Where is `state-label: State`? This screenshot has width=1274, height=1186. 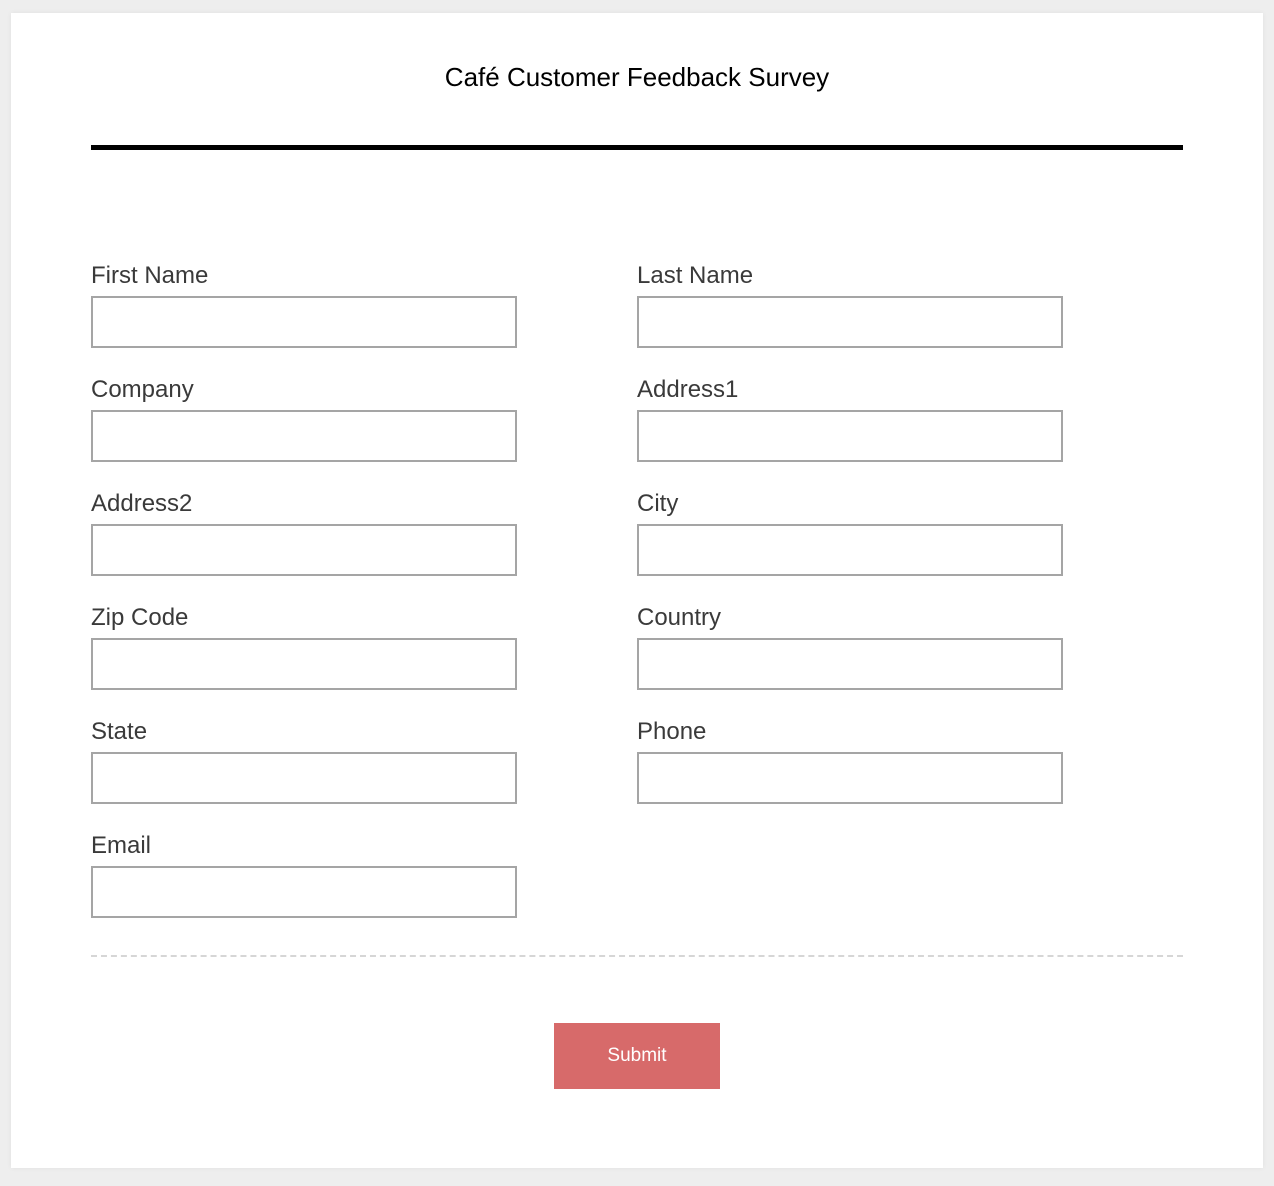 state-label: State is located at coordinates (119, 731).